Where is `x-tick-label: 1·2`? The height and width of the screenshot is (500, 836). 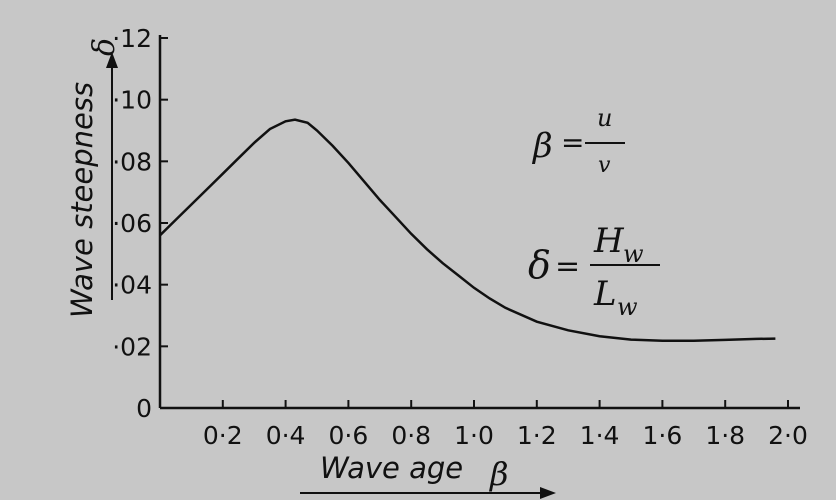
x-tick-label: 1·2 is located at coordinates (537, 435).